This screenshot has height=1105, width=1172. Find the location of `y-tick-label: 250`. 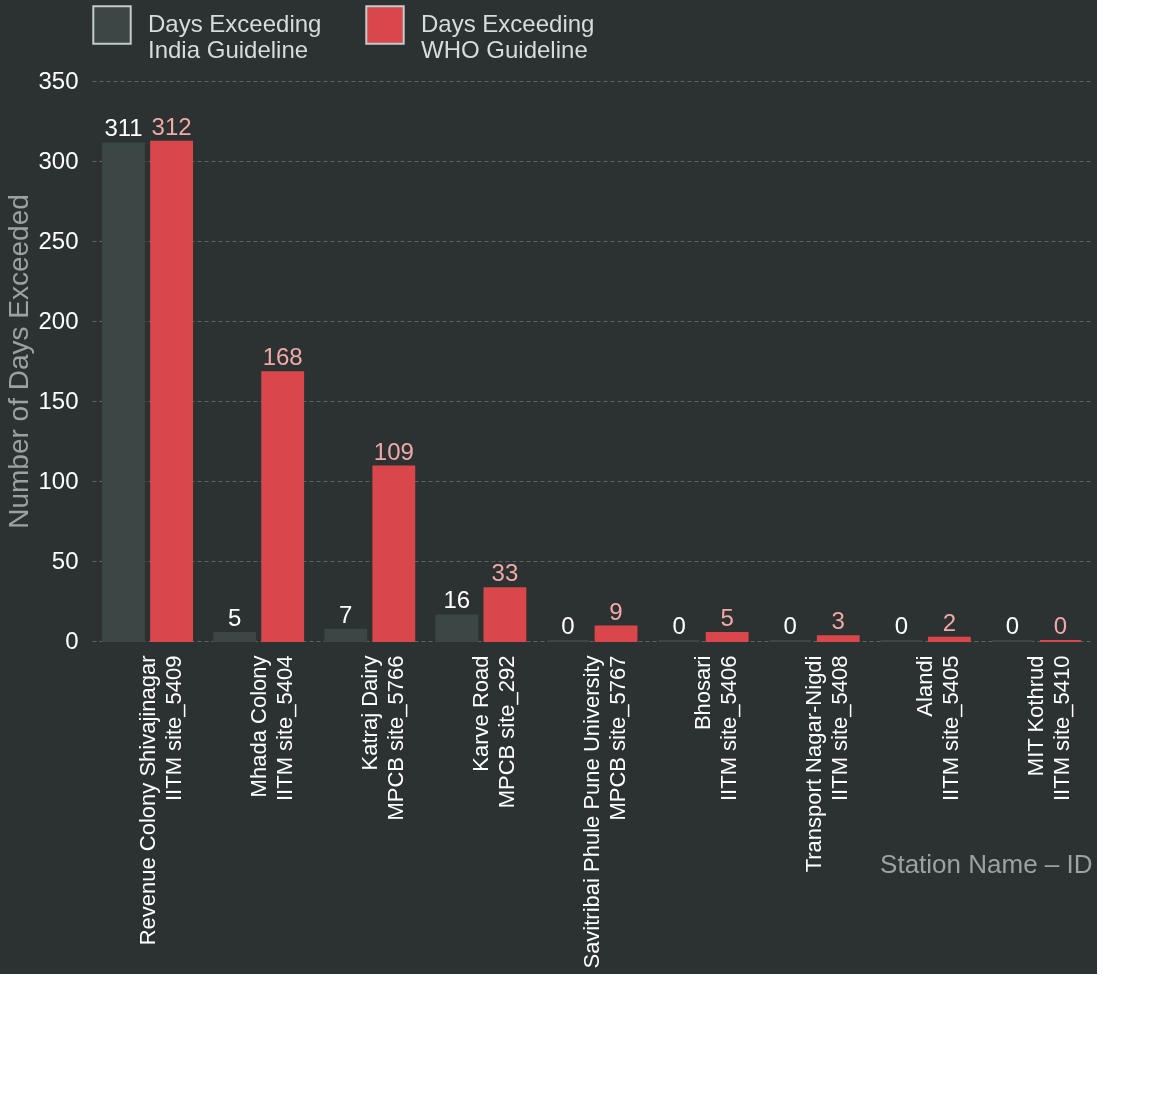

y-tick-label: 250 is located at coordinates (58, 240).